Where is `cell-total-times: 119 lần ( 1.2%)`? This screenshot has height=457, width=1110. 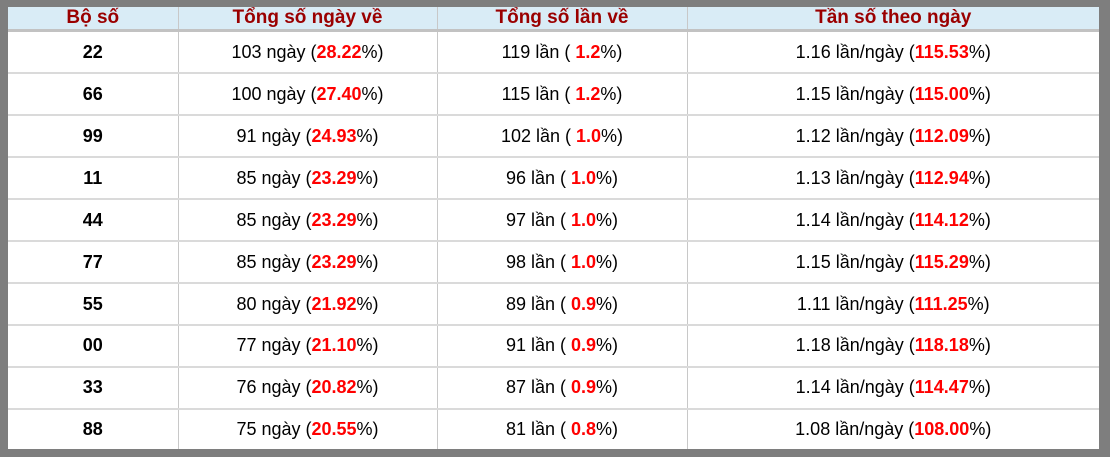 cell-total-times: 119 lần ( 1.2%) is located at coordinates (562, 52).